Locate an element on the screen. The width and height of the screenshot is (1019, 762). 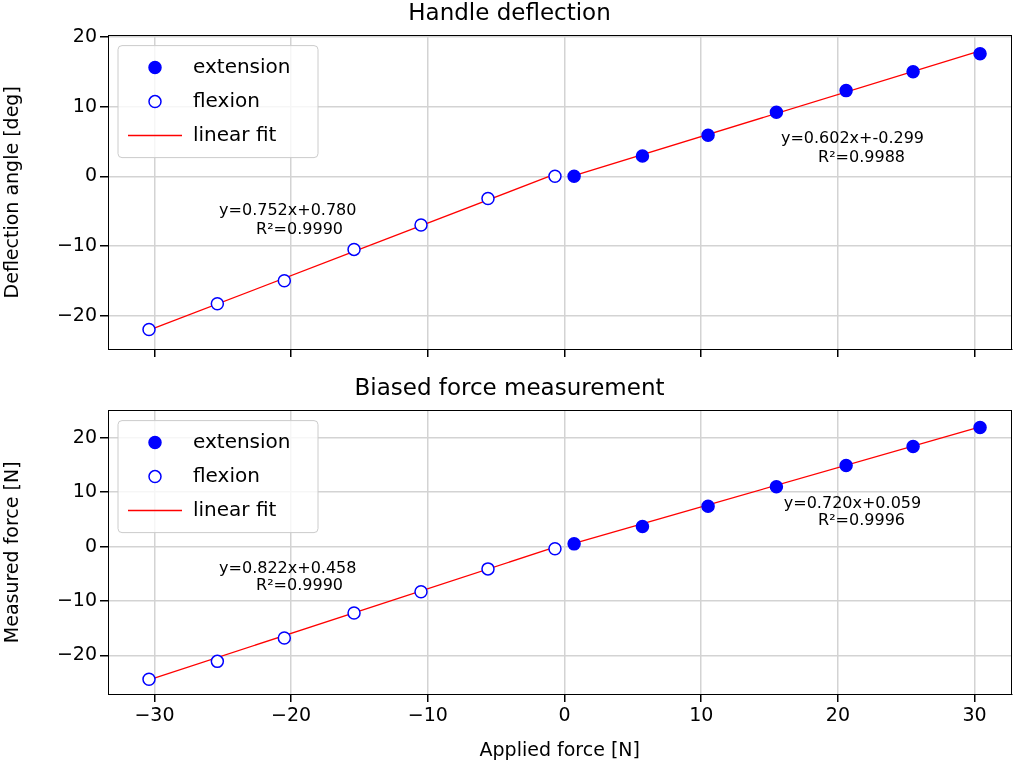
x-tick-label: −20 is located at coordinates (291, 714).